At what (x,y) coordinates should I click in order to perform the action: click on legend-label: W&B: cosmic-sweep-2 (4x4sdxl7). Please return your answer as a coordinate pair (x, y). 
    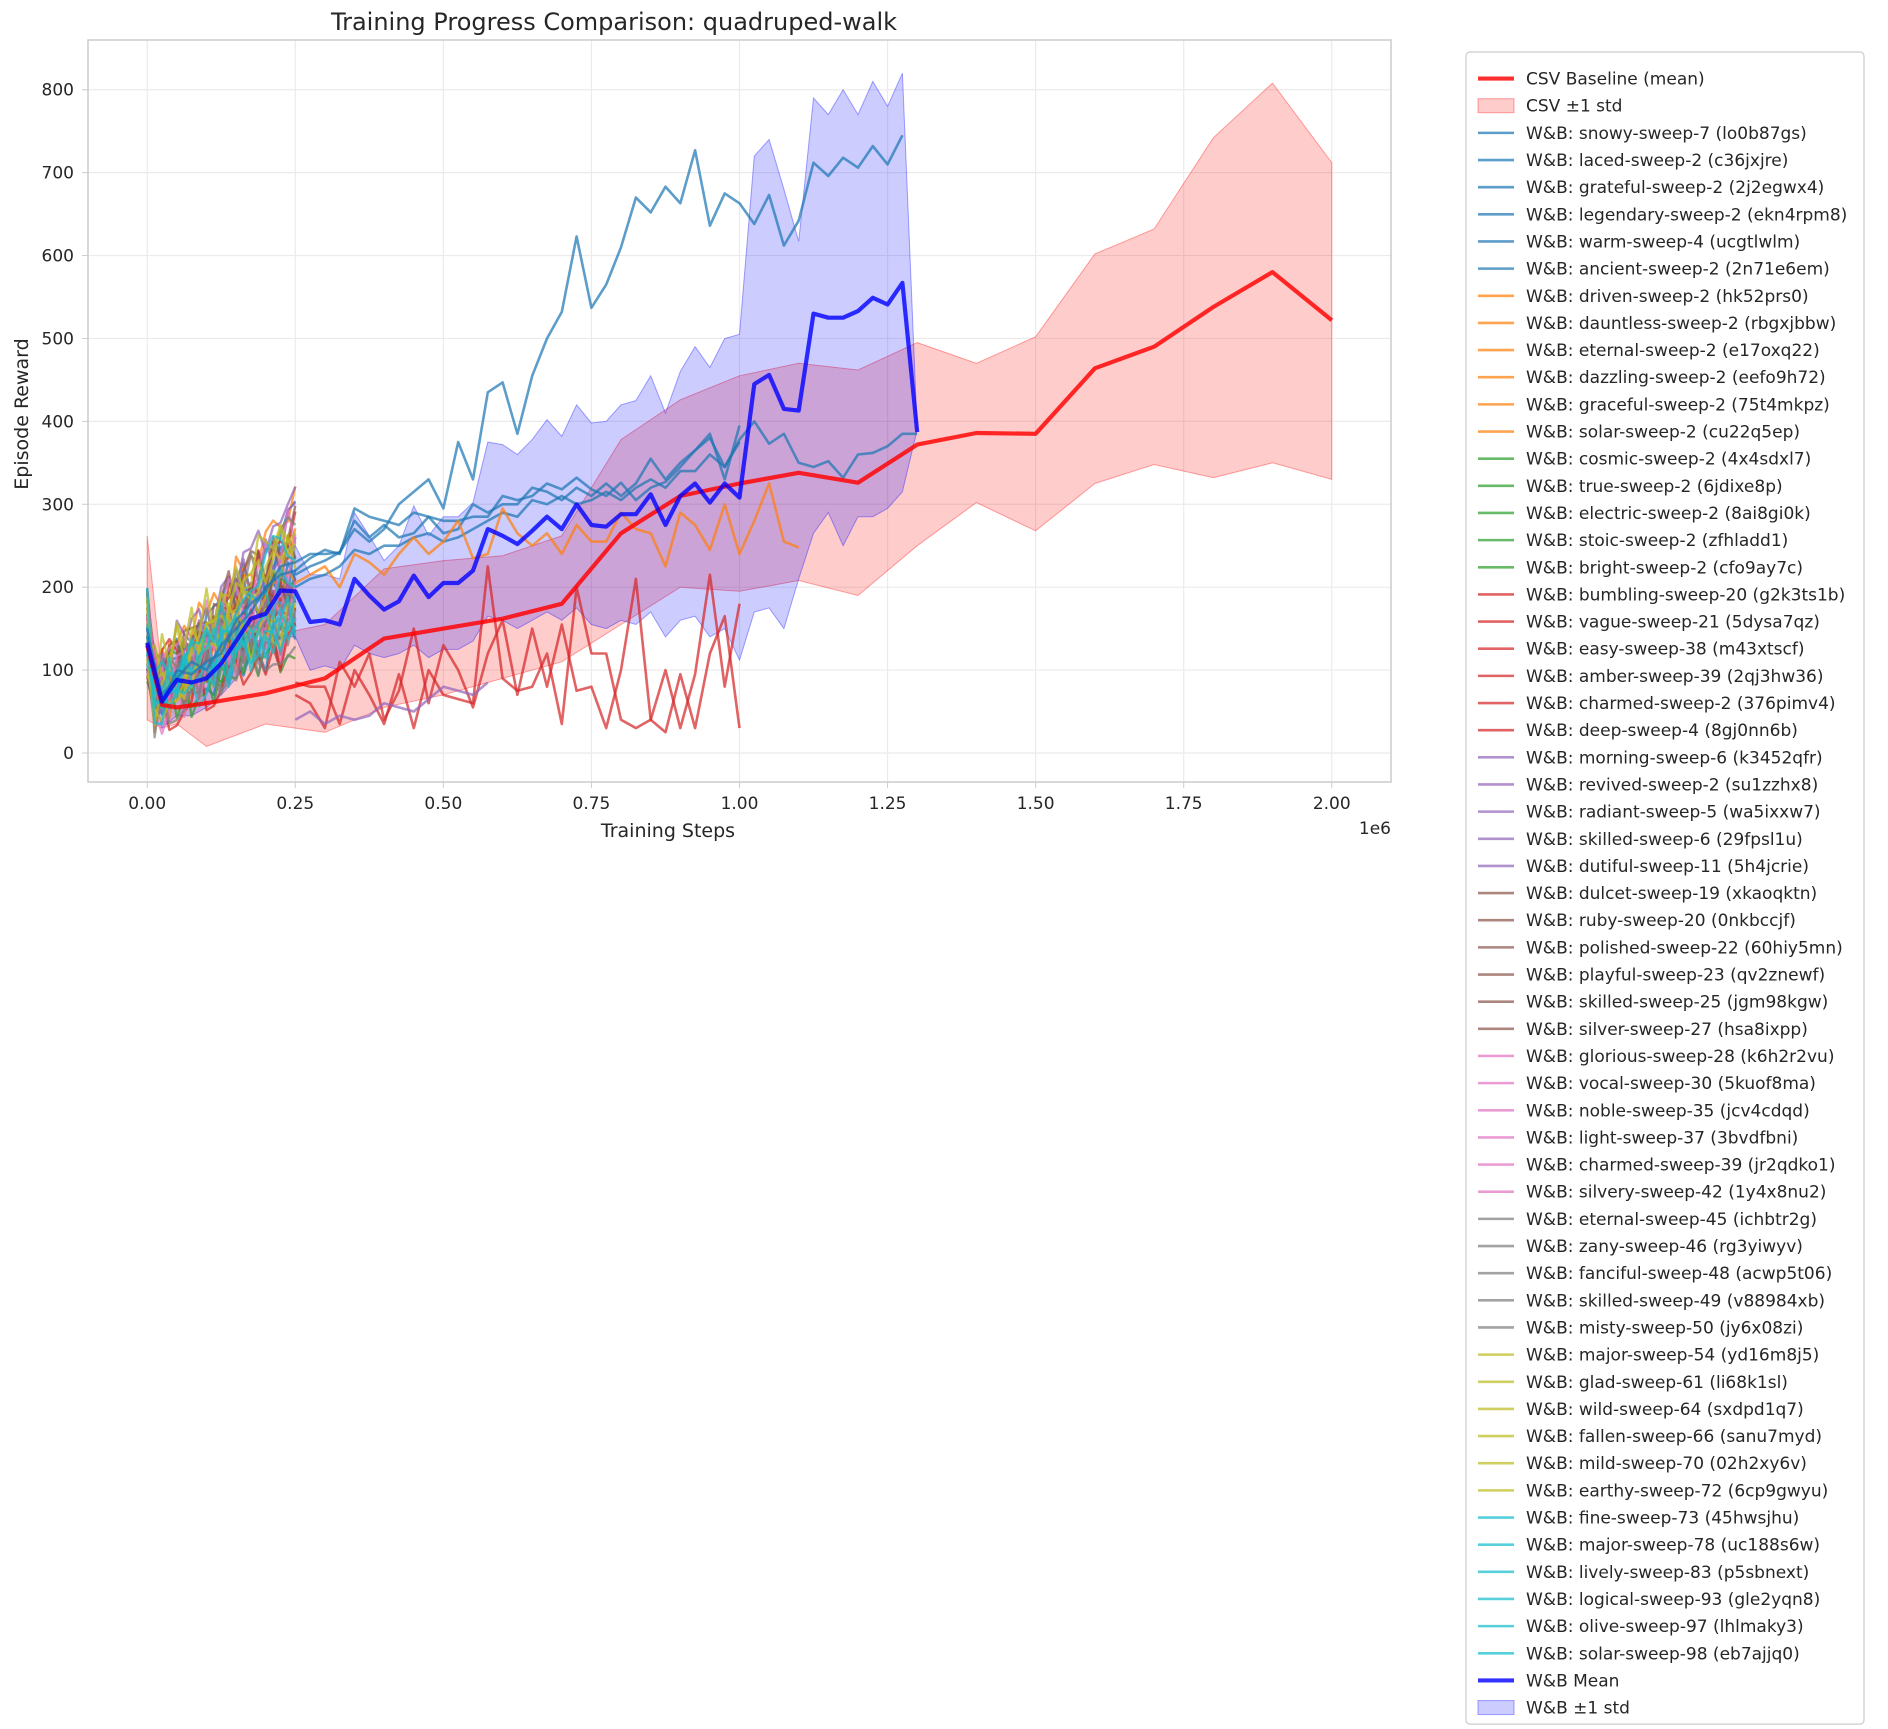
    Looking at the image, I should click on (1668, 460).